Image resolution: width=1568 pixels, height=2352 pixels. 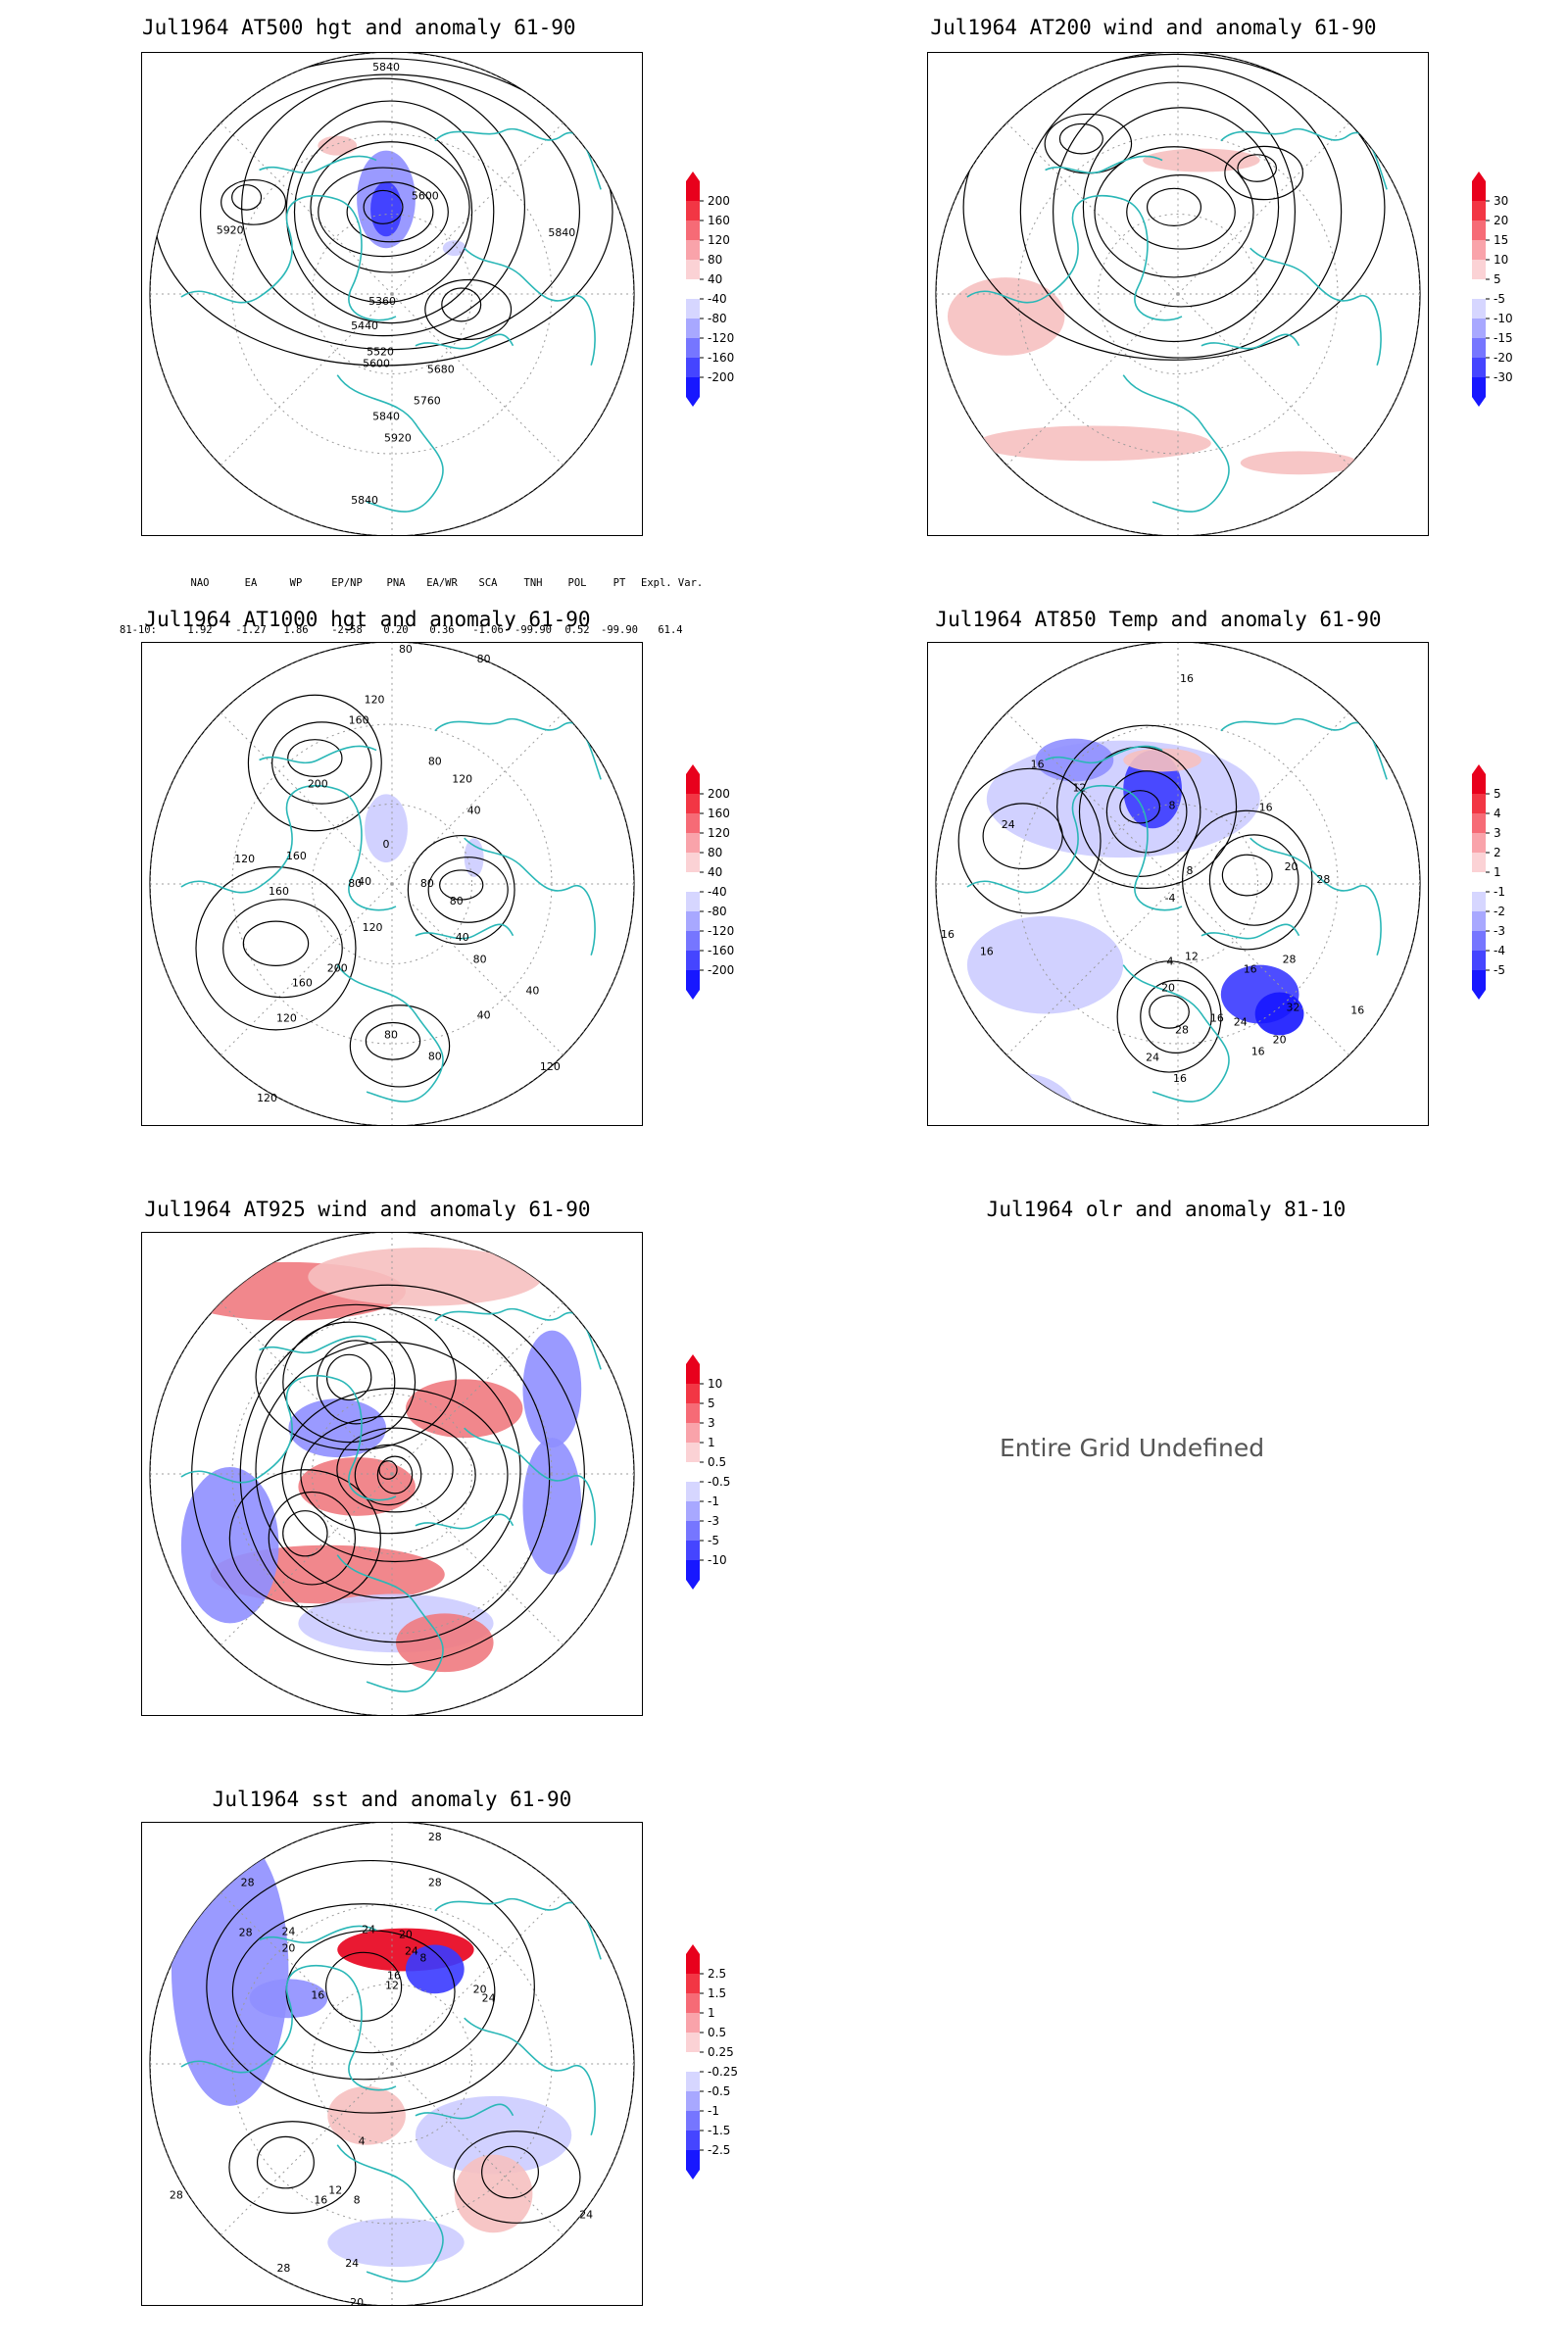 I want to click on colorbar-label: 15, so click(x=1501, y=240).